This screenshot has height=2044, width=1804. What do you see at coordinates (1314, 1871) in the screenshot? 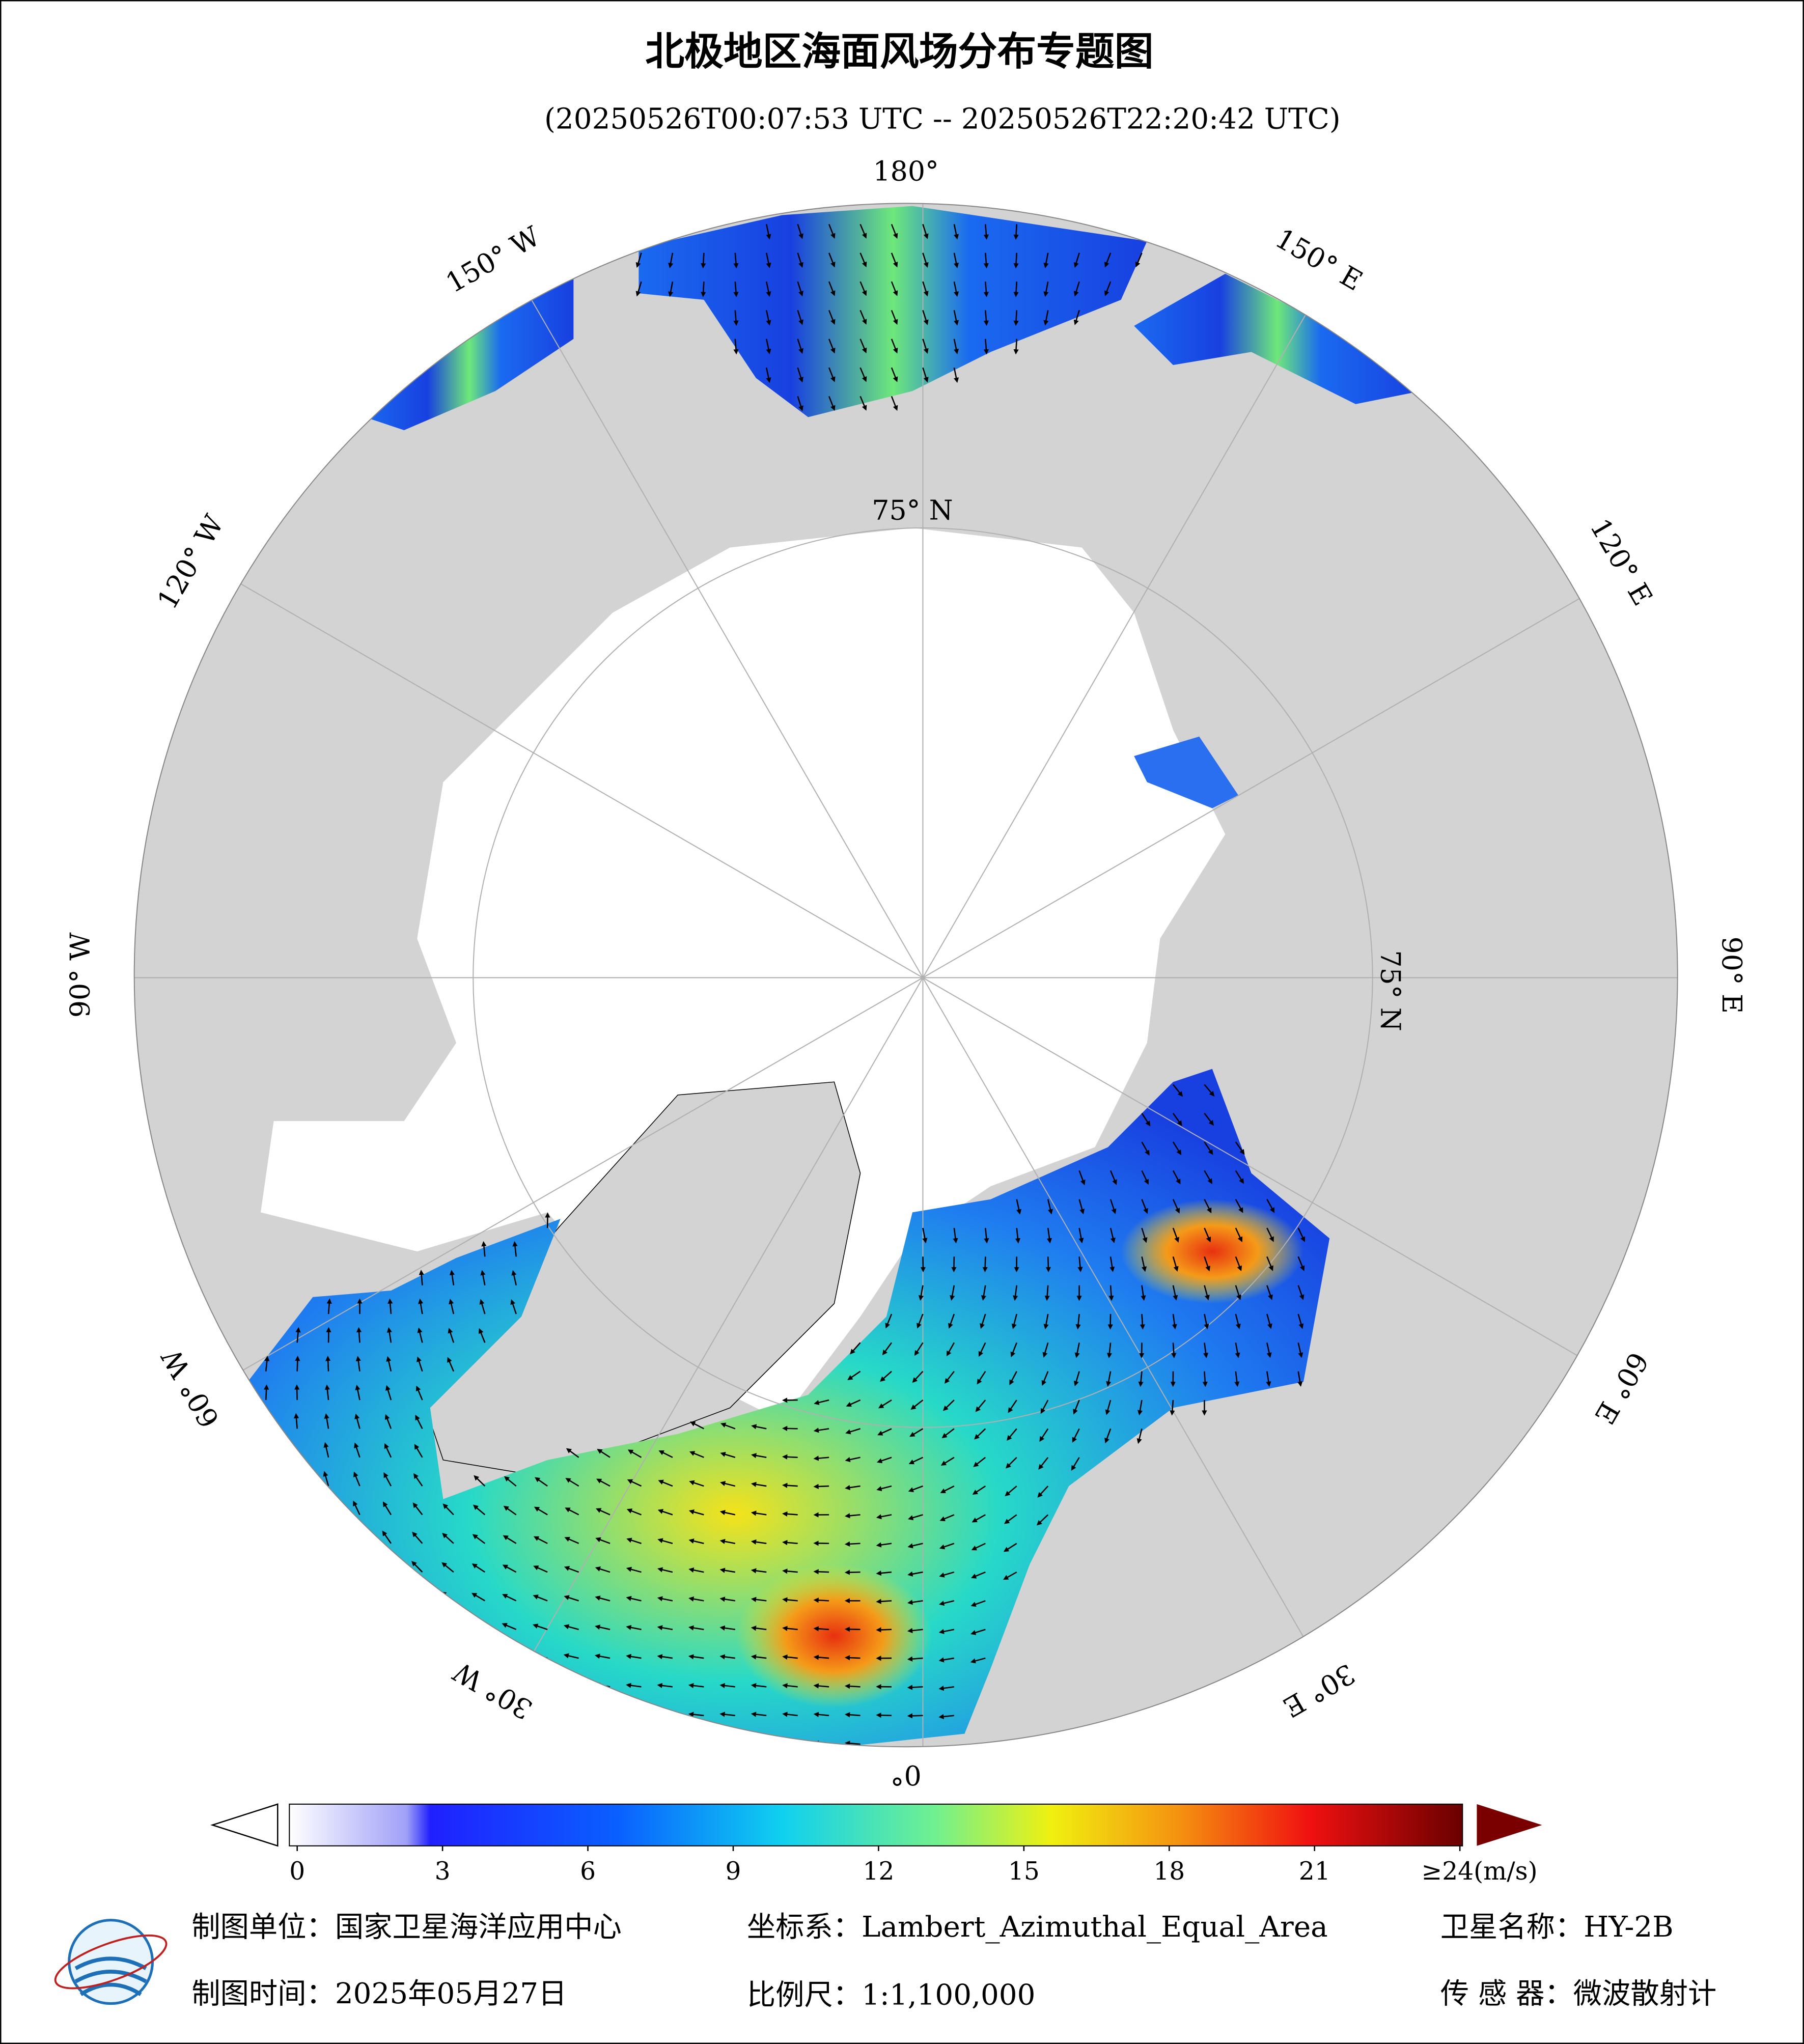
I see `colorbar-tick-label: 21` at bounding box center [1314, 1871].